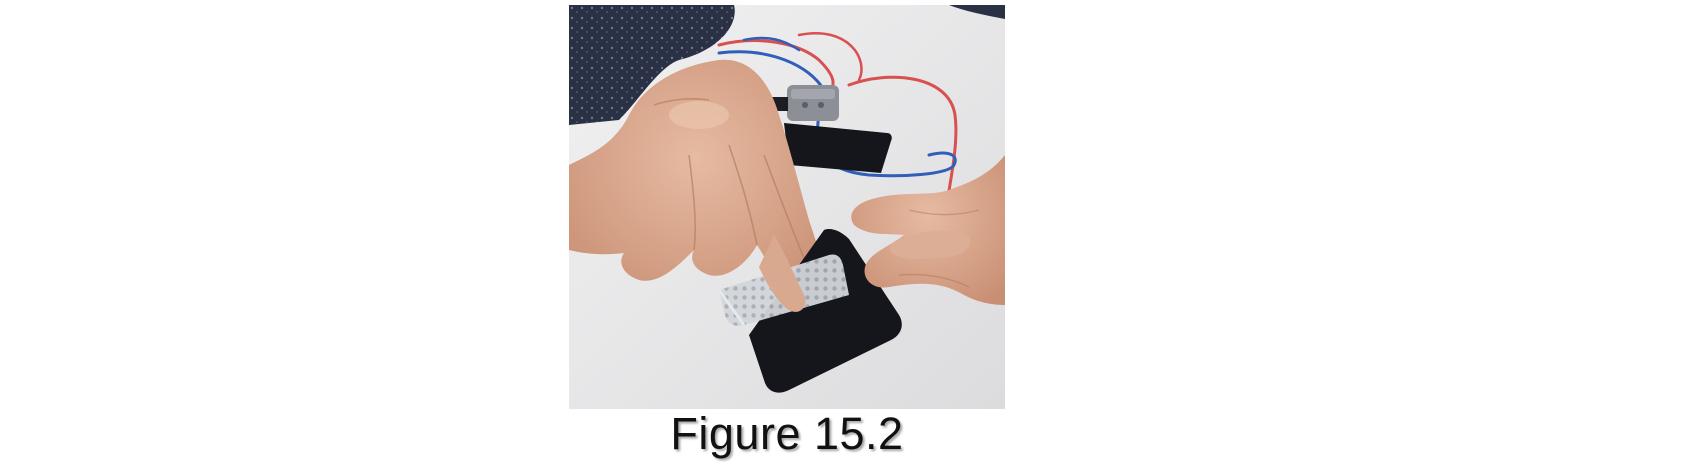 This screenshot has width=1698, height=476. Describe the element at coordinates (838, 148) in the screenshot. I see `upper-electrode-pad` at that location.